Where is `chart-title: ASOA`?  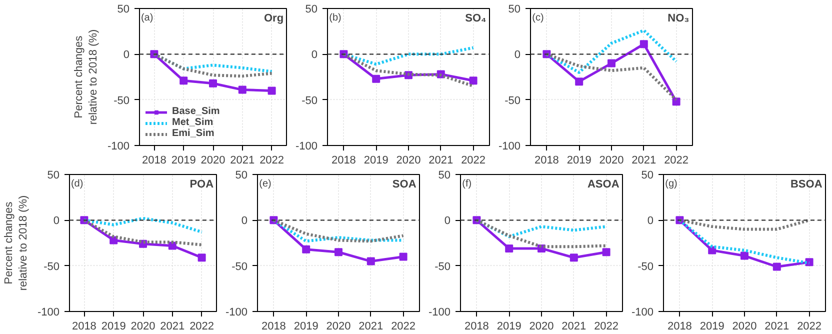 chart-title: ASOA is located at coordinates (603, 184).